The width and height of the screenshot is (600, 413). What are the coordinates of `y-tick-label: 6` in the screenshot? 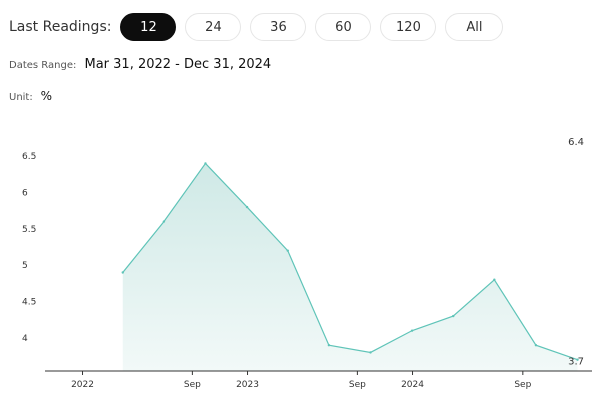 It's located at (25, 194).